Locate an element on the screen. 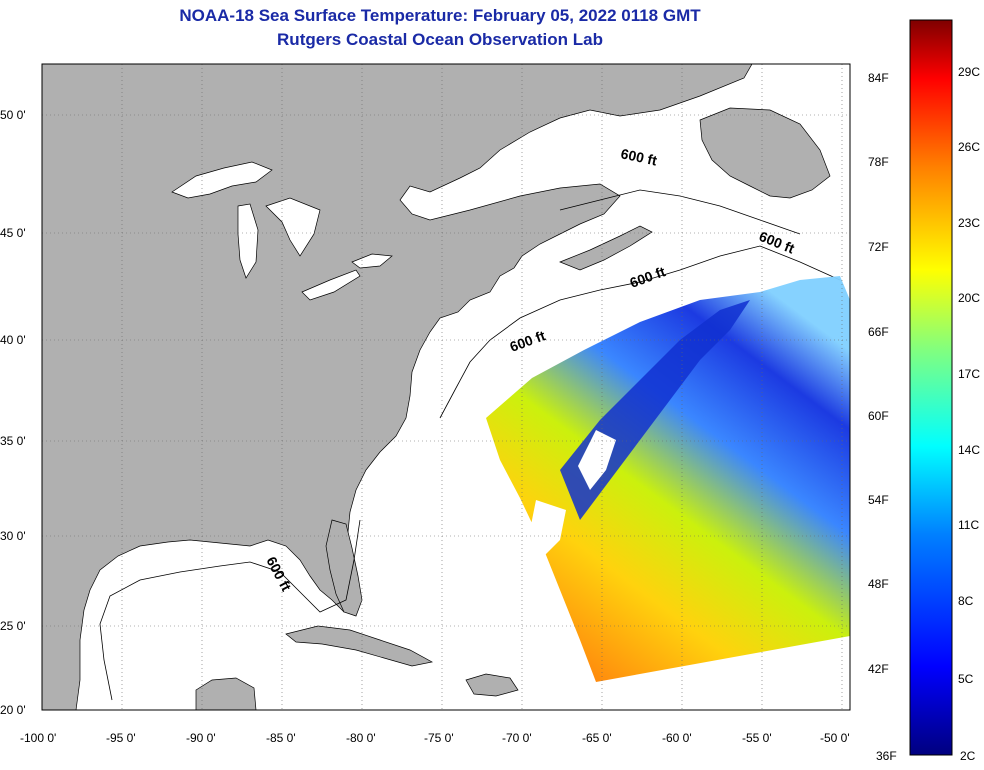 Image resolution: width=984 pixels, height=770 pixels. lat-label: 45 0' is located at coordinates (13, 233).